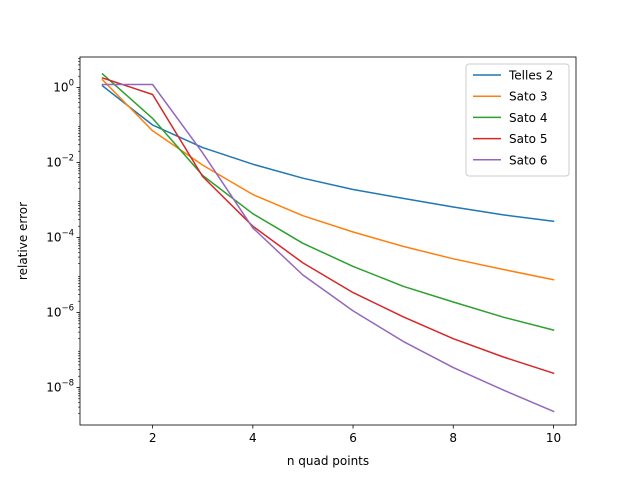 Image resolution: width=640 pixels, height=478 pixels. I want to click on legend-label: Sato 4, so click(528, 118).